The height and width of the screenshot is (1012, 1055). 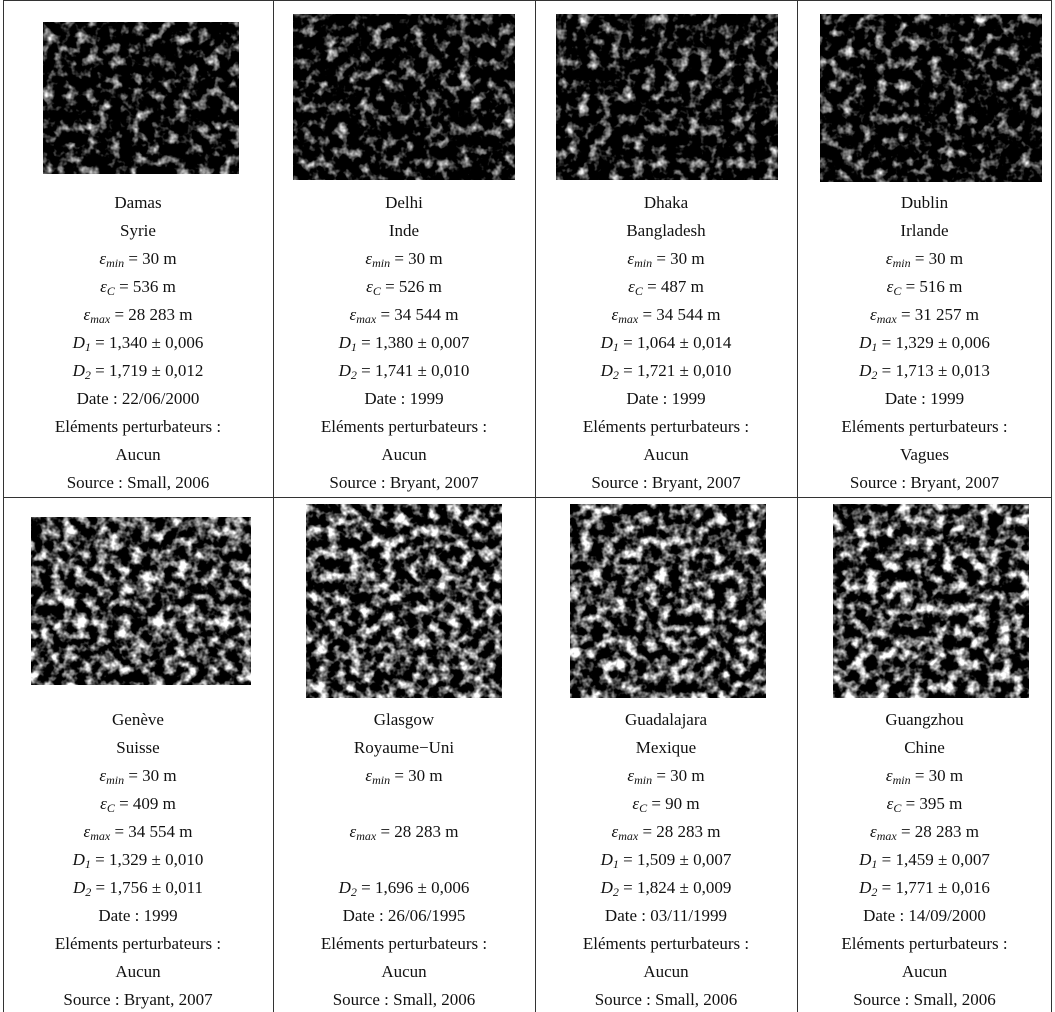 I want to click on country: Mexique, so click(x=666, y=747).